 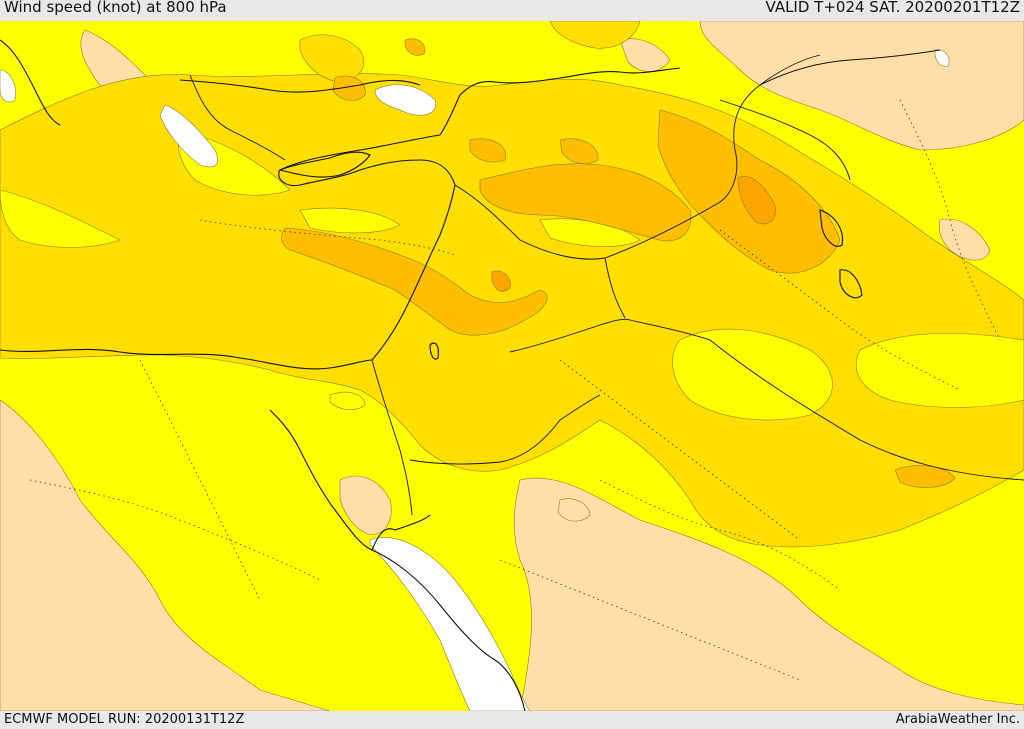 I want to click on coastline-adriatic, so click(x=30, y=82).